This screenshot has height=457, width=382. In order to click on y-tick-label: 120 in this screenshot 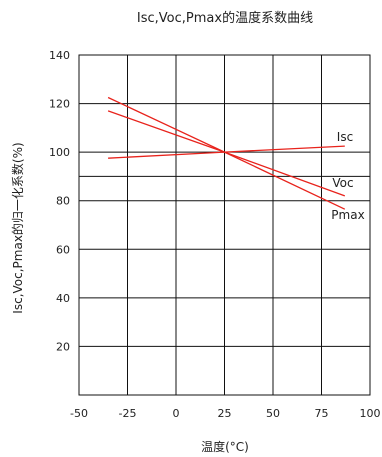, I will do `click(59, 104)`.